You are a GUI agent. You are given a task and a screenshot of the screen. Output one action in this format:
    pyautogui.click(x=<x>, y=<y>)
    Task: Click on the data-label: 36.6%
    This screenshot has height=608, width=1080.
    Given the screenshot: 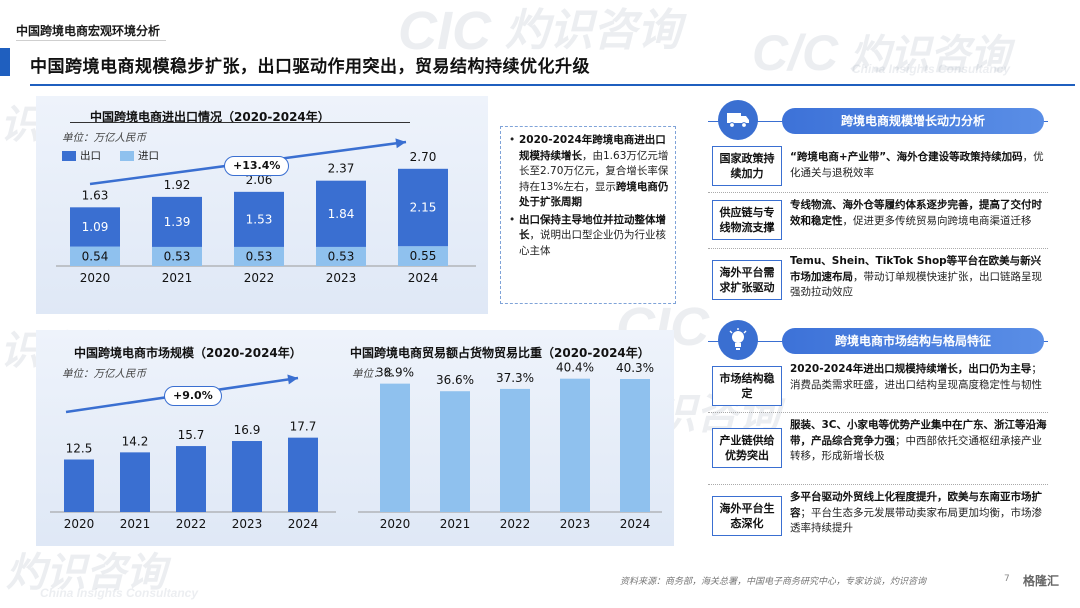 What is the action you would take?
    pyautogui.click(x=455, y=380)
    